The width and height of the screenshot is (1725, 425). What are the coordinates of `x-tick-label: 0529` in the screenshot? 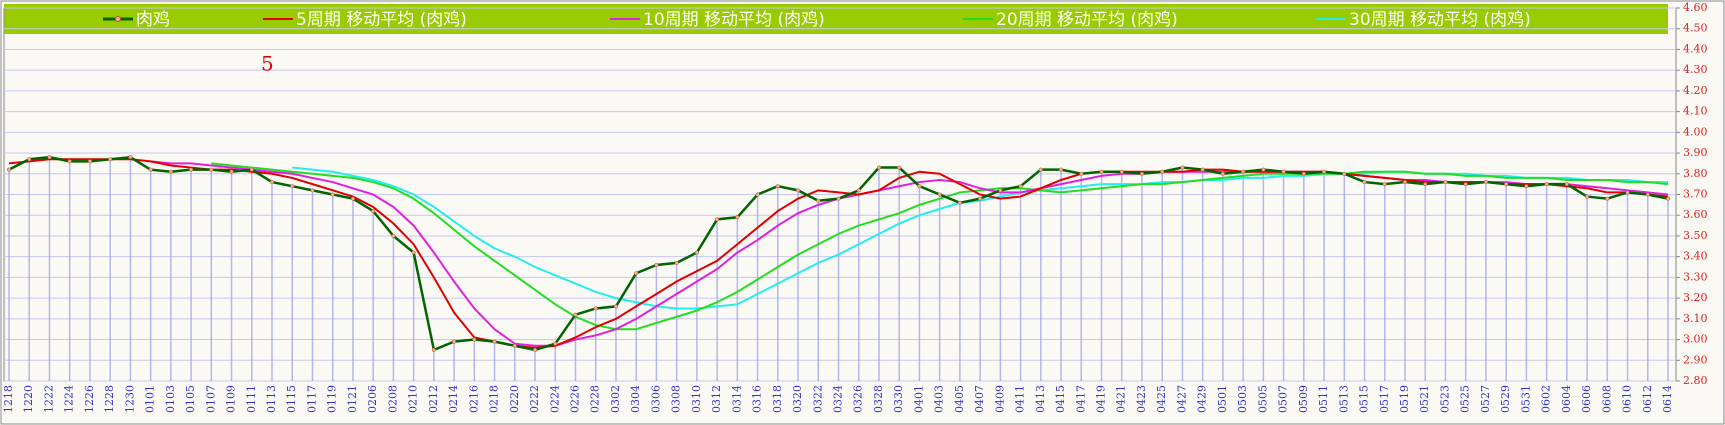 It's located at (1505, 399).